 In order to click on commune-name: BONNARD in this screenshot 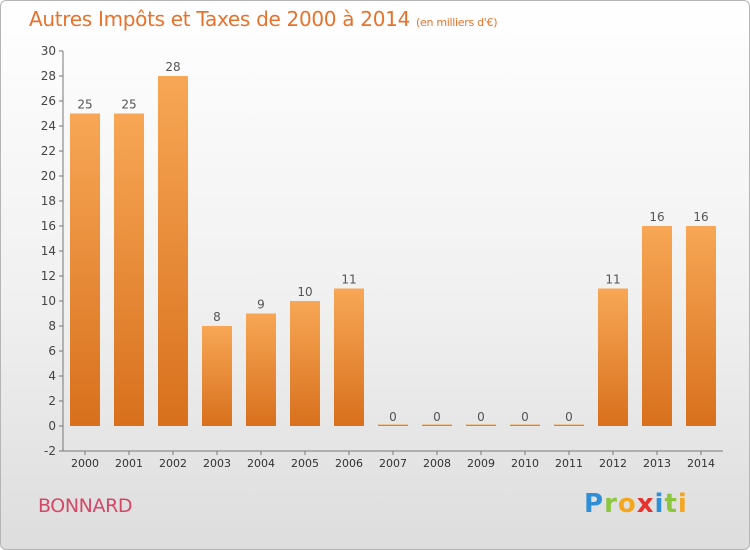, I will do `click(85, 506)`.